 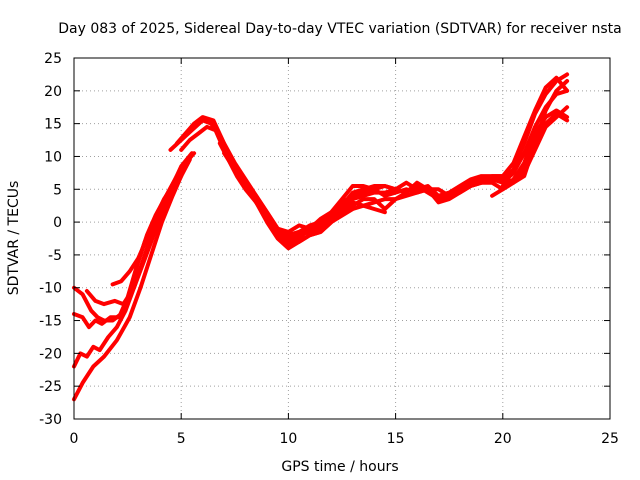 I want to click on x-axis-label: GPS time / hours, so click(x=339, y=467).